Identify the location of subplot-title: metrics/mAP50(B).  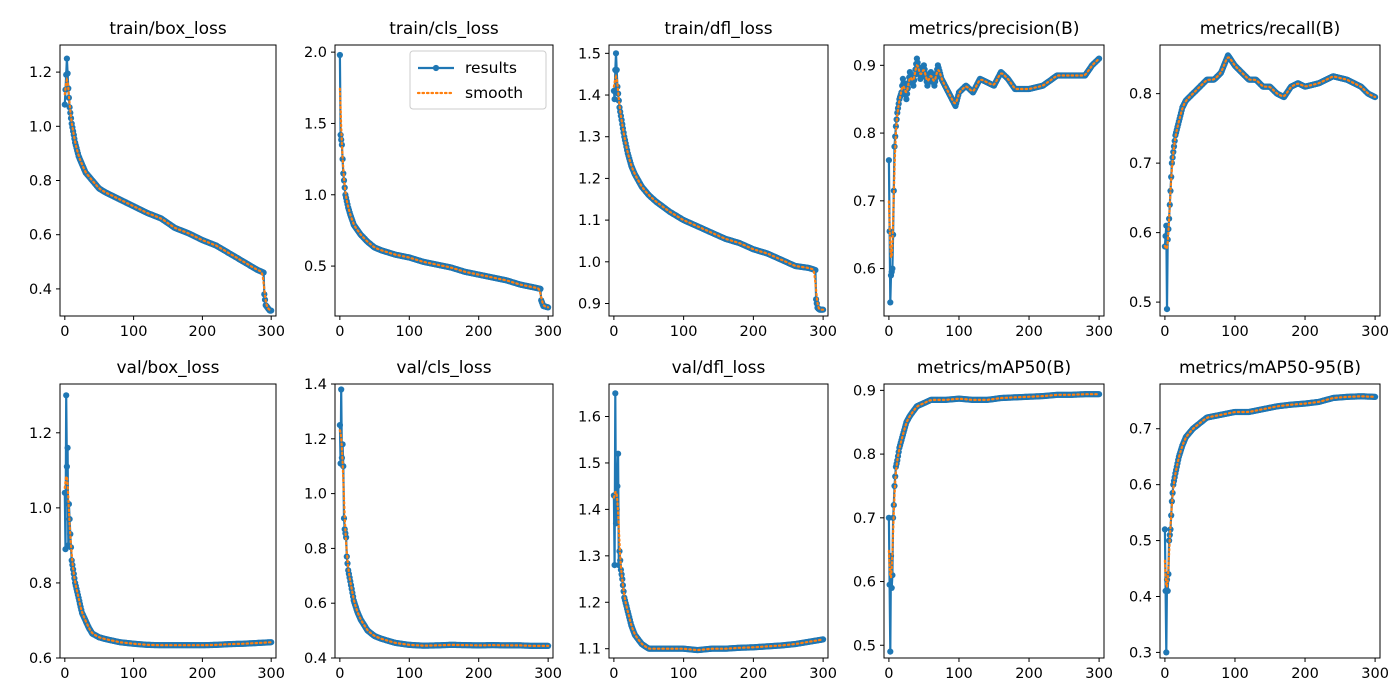
(994, 368).